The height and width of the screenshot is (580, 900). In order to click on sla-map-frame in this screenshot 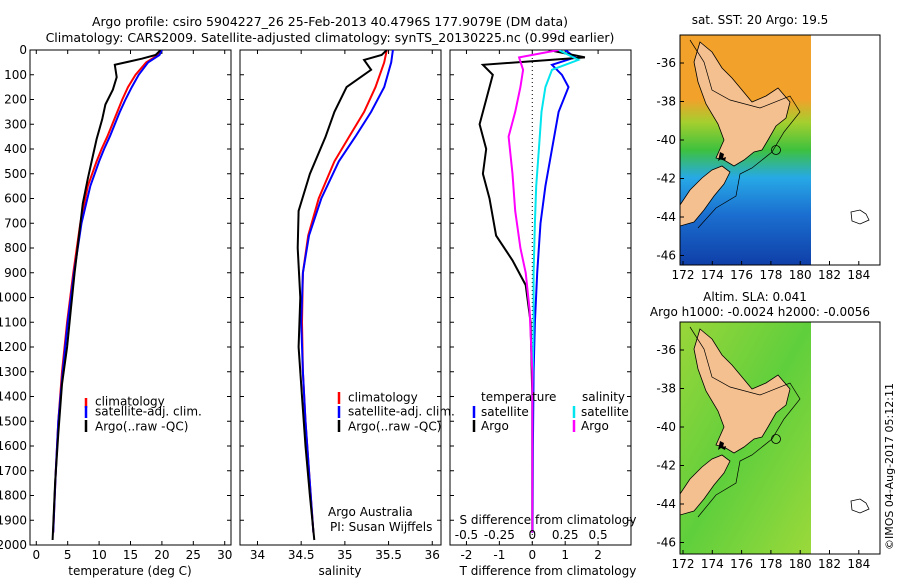, I will do `click(780, 438)`.